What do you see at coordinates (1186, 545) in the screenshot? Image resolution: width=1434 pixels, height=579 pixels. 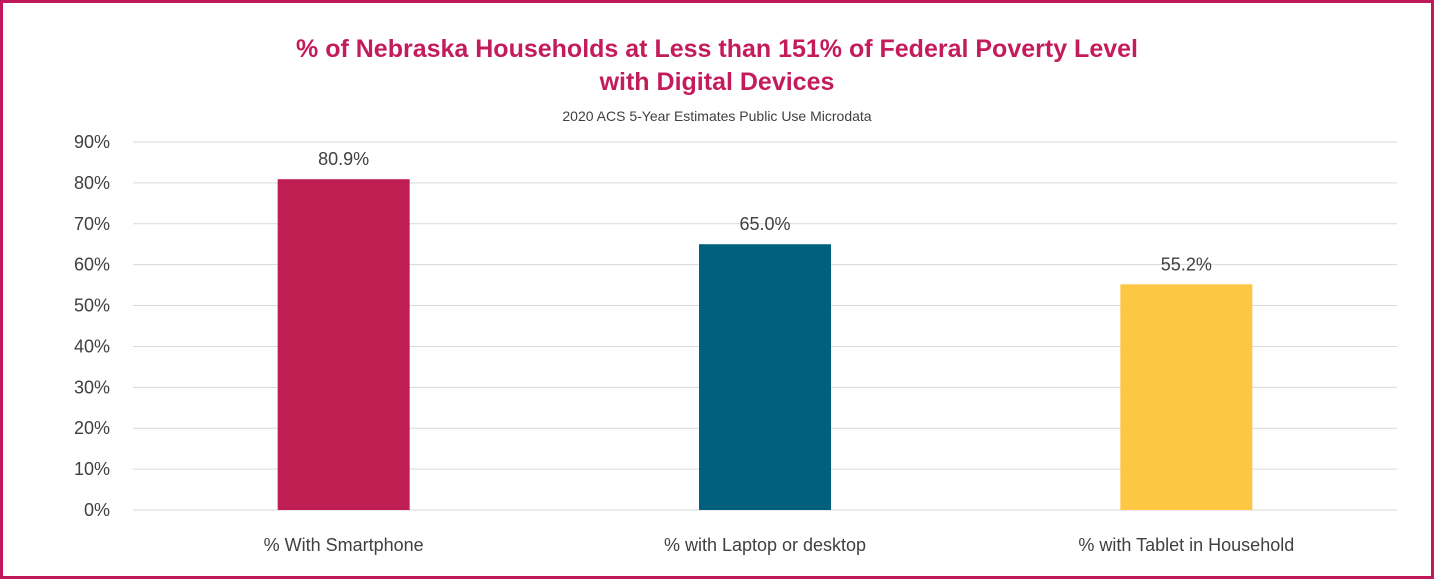 I see `x-category-label: % with Tablet in Household` at bounding box center [1186, 545].